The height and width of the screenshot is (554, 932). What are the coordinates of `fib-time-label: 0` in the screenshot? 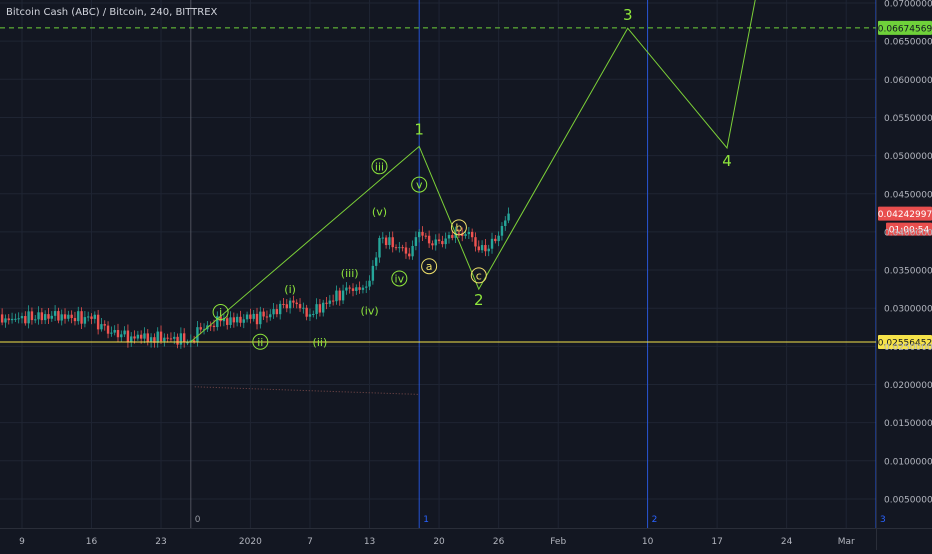 It's located at (198, 520).